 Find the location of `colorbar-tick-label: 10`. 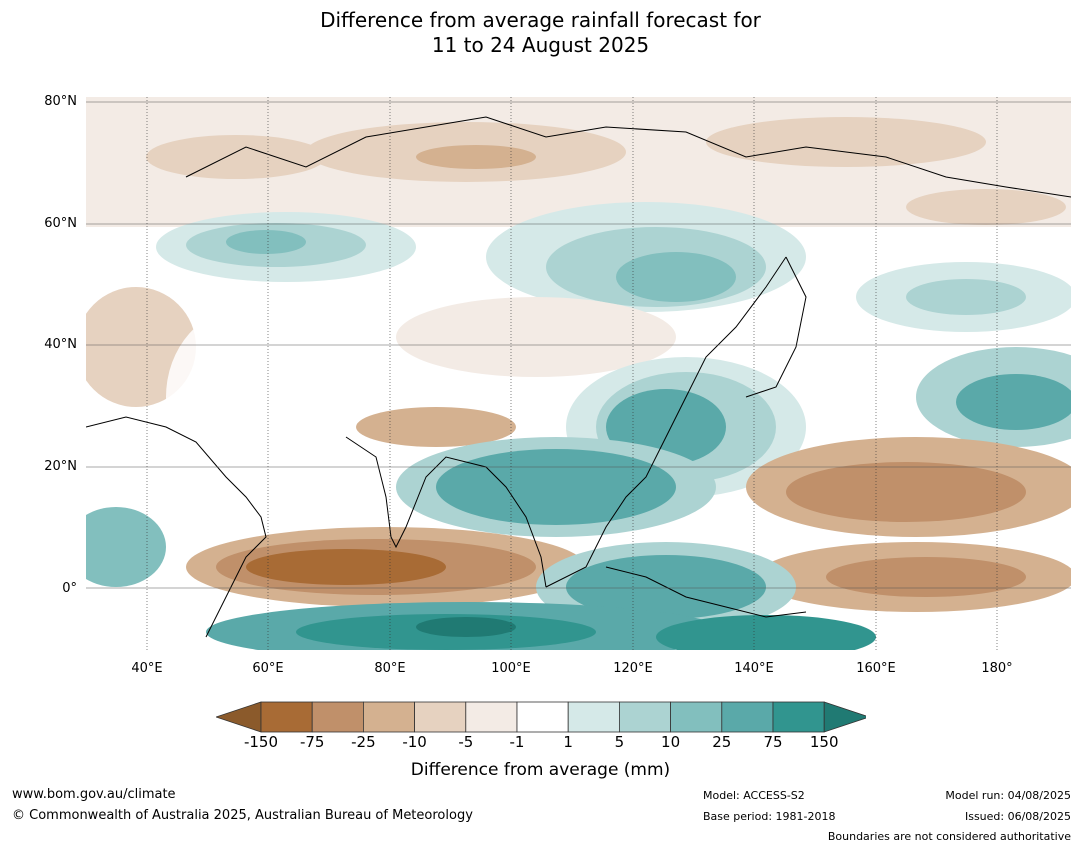

colorbar-tick-label: 10 is located at coordinates (671, 742).